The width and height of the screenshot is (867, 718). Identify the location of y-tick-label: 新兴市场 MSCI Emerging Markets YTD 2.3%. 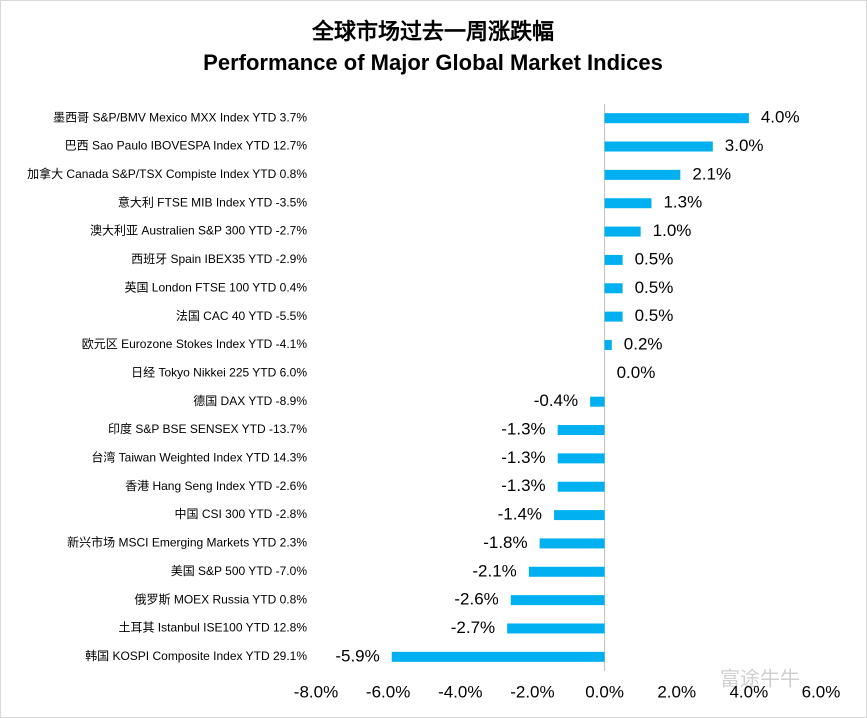
(187, 542).